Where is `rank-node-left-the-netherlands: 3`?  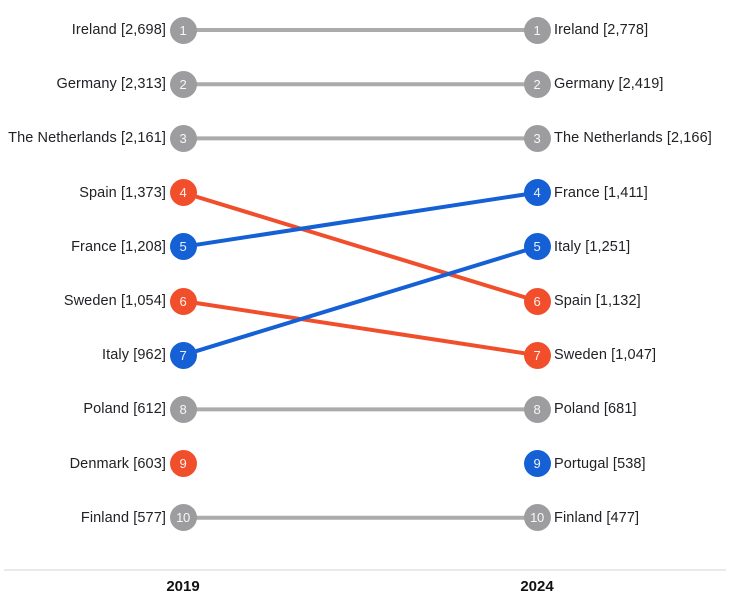
rank-node-left-the-netherlands: 3 is located at coordinates (183, 138).